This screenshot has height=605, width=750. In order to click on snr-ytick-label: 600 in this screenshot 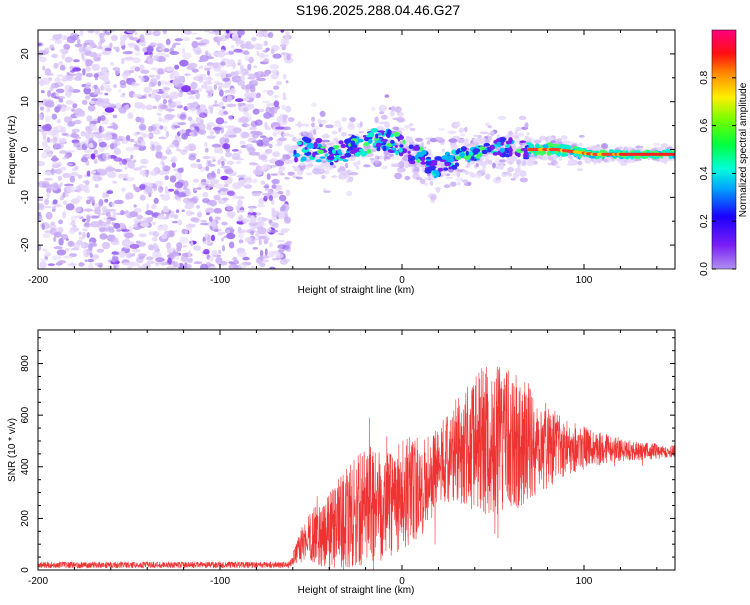, I will do `click(25, 414)`.